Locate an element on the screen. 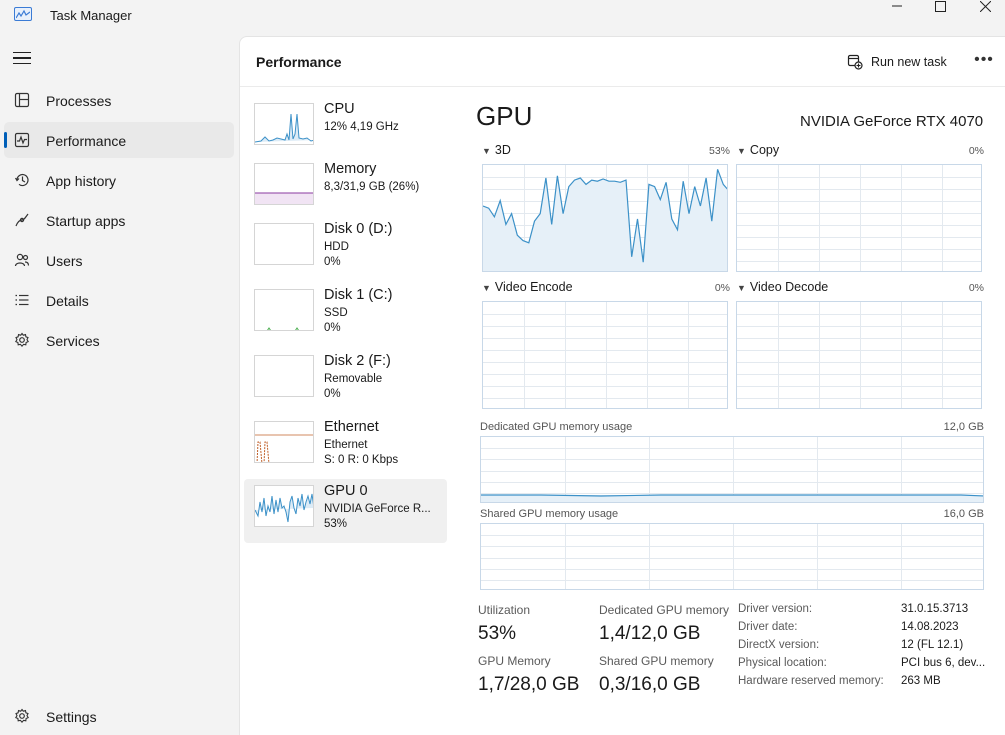  dedicated-memory-label: Dedicated GPU memory usage is located at coordinates (556, 427).